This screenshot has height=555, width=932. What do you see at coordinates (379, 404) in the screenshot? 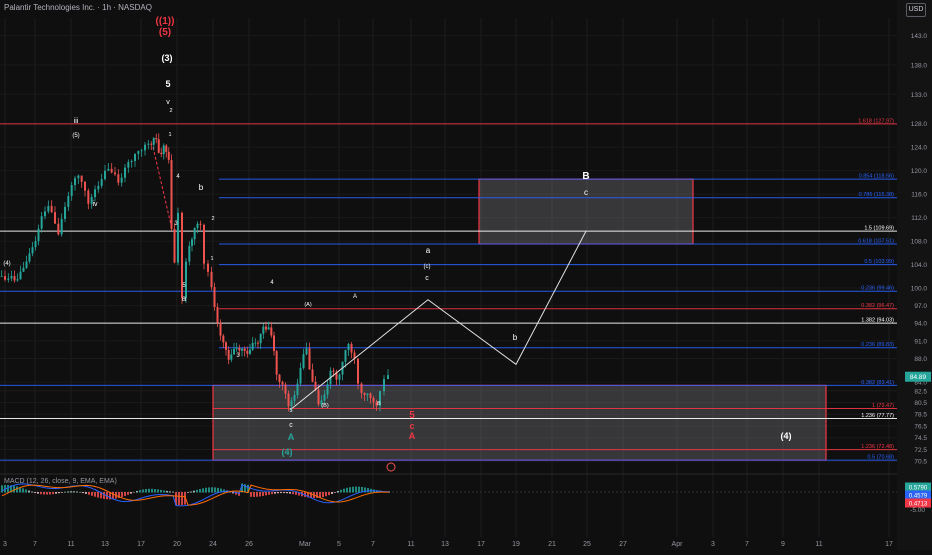
I see `wave-label: B` at bounding box center [379, 404].